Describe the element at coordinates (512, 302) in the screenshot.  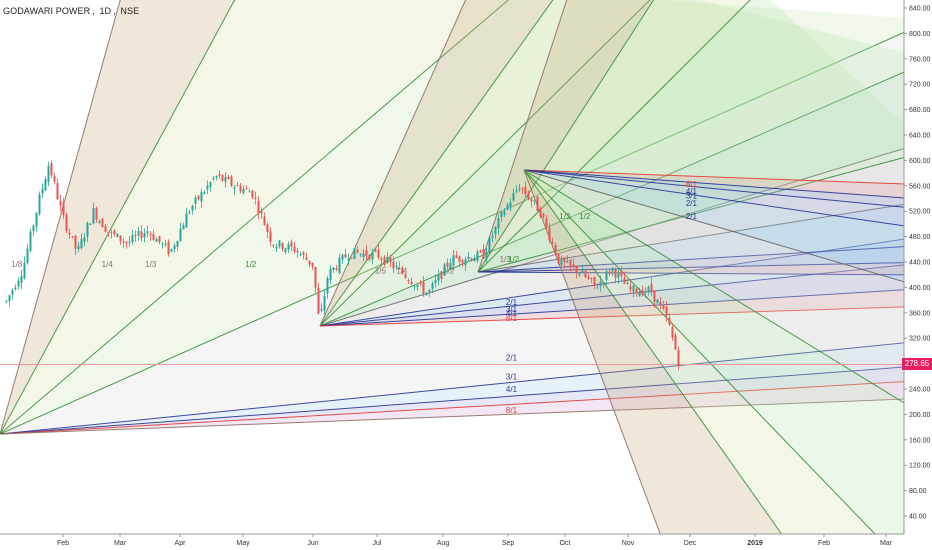
I see `fan-ratio-label: 2/1` at that location.